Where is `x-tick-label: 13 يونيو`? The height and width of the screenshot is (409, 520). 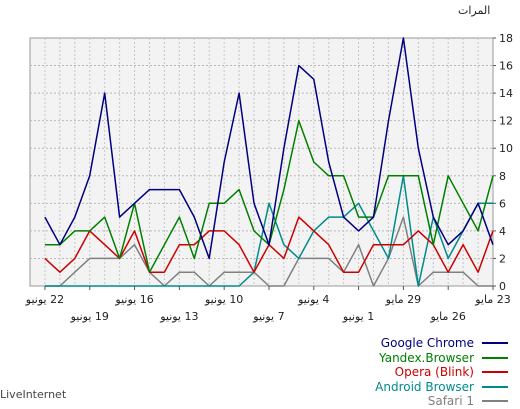
x-tick-label: 13 يونيو is located at coordinates (178, 316).